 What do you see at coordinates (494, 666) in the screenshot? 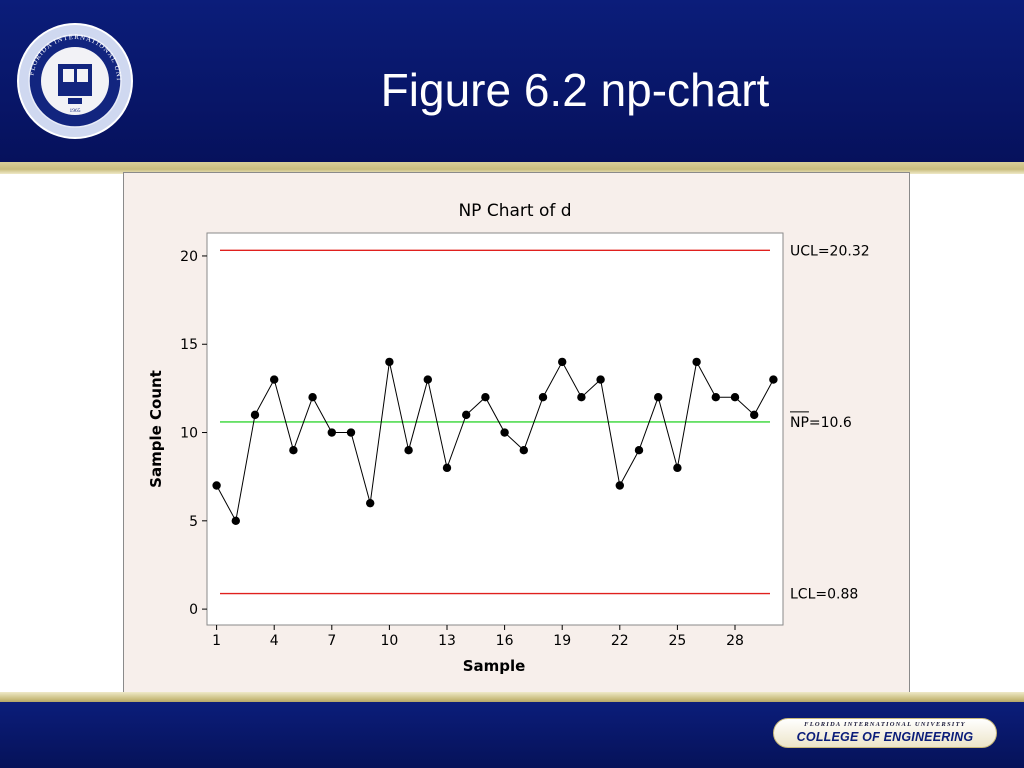
I see `x-axis-label: Sample` at bounding box center [494, 666].